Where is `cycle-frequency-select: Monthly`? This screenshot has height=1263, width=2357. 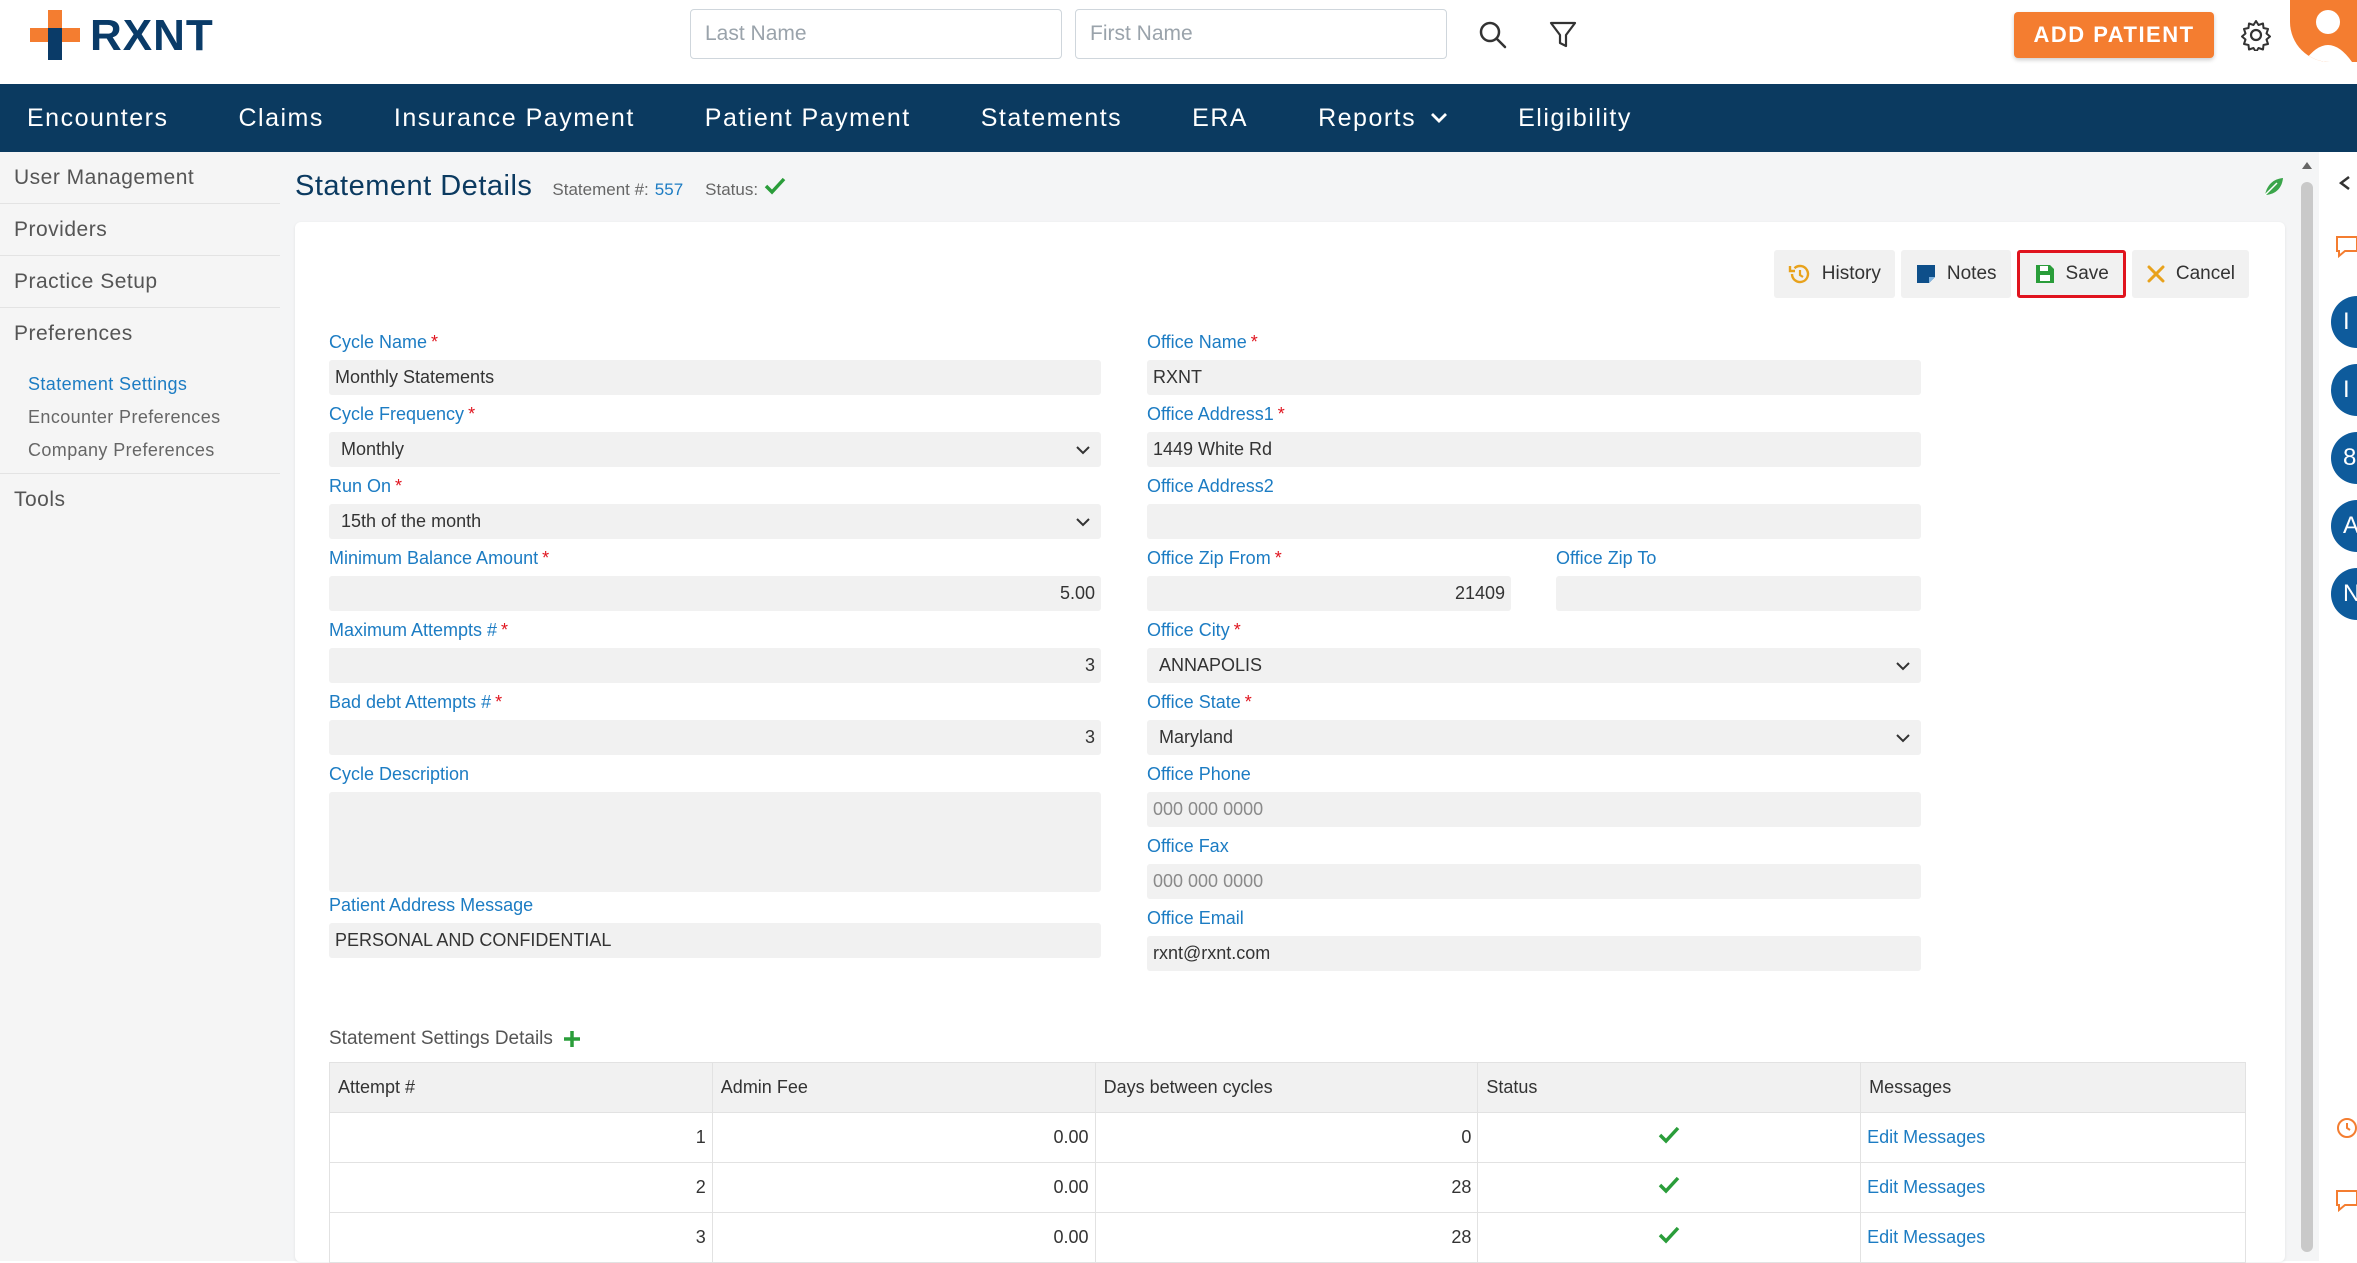 cycle-frequency-select: Monthly is located at coordinates (715, 449).